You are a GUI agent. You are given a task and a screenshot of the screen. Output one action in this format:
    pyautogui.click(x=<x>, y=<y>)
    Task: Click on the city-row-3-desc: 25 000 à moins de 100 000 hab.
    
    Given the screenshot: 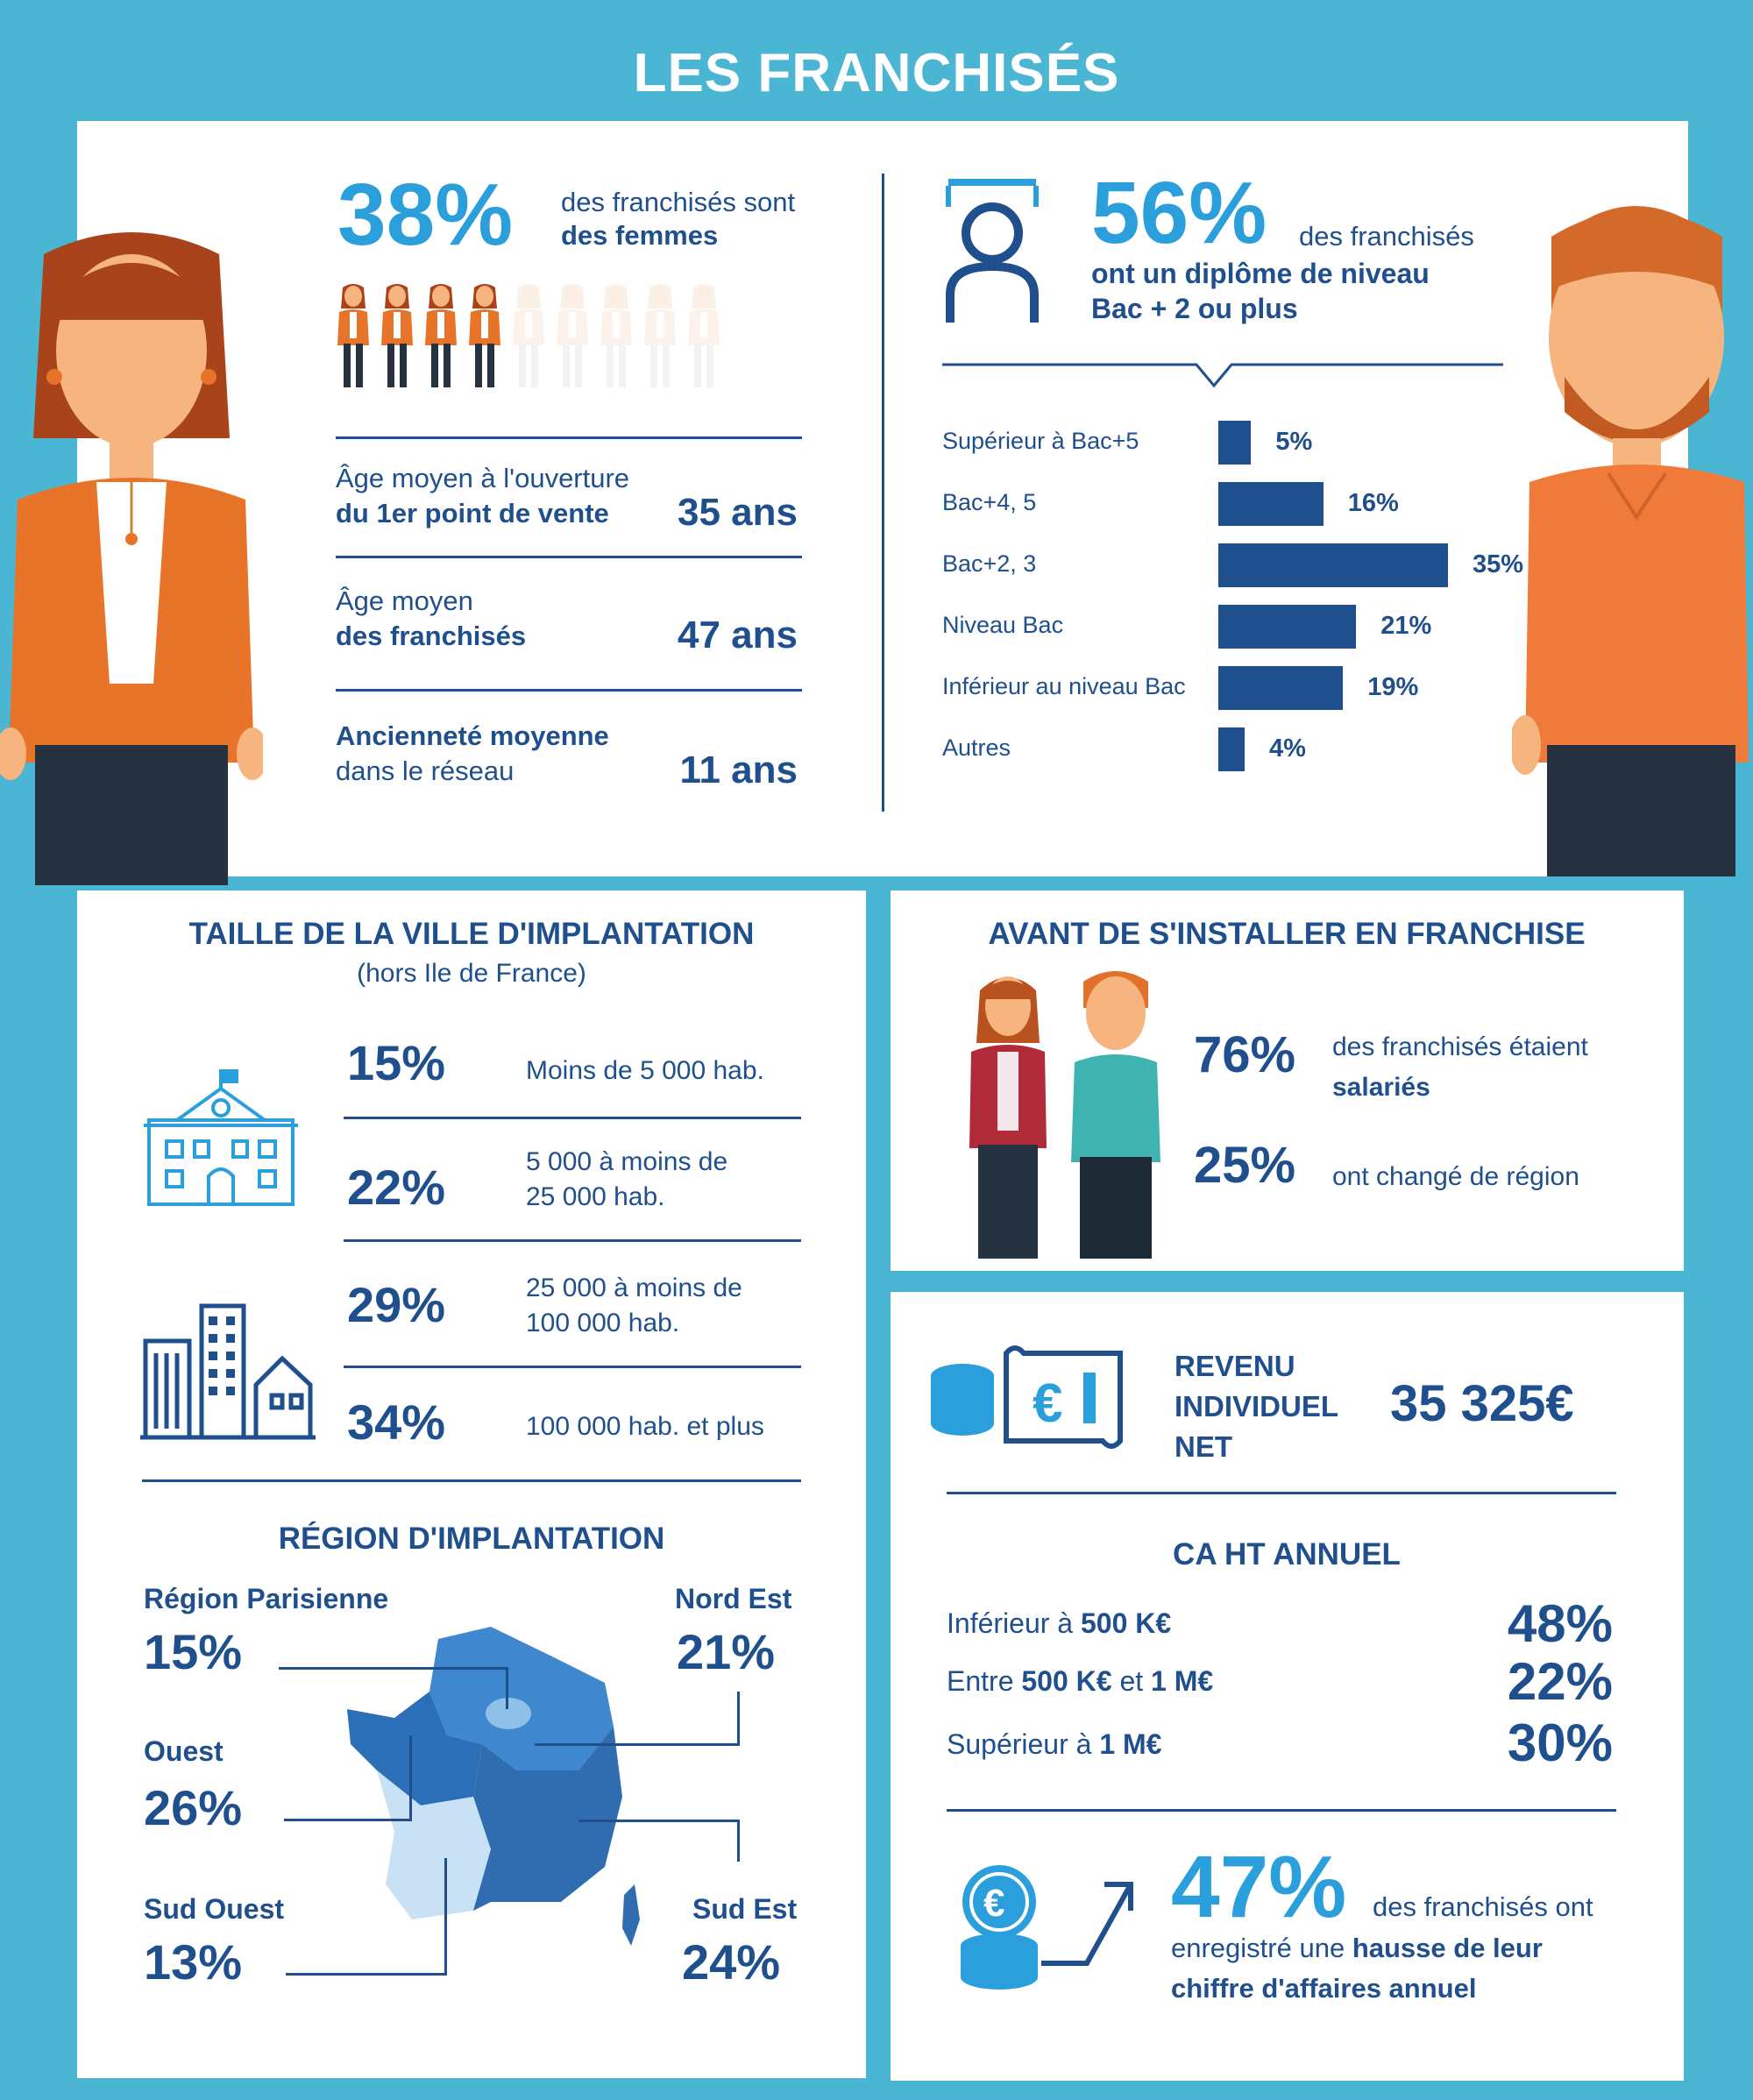 What is the action you would take?
    pyautogui.click(x=634, y=1305)
    